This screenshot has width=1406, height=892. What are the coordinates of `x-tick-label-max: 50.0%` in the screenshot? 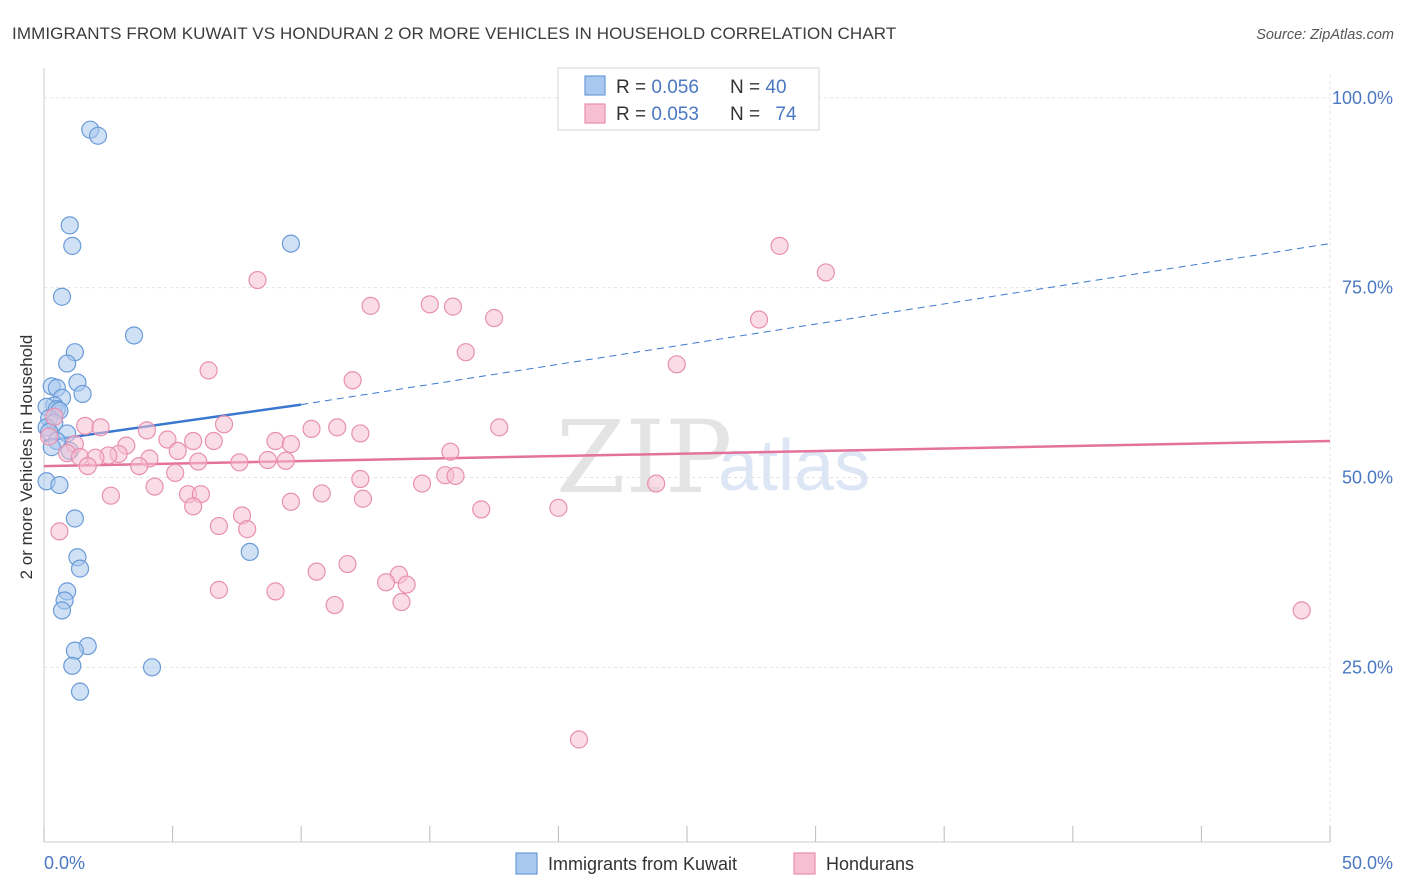 It's located at (1367, 863).